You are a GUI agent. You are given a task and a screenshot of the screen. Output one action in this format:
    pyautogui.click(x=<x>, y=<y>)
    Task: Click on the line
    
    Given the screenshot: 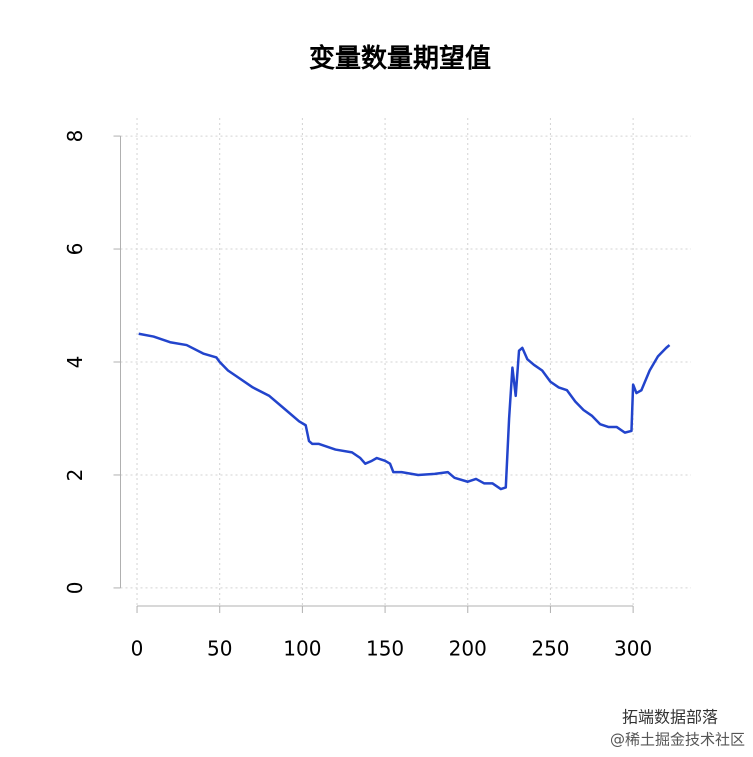 What is the action you would take?
    pyautogui.click(x=404, y=411)
    